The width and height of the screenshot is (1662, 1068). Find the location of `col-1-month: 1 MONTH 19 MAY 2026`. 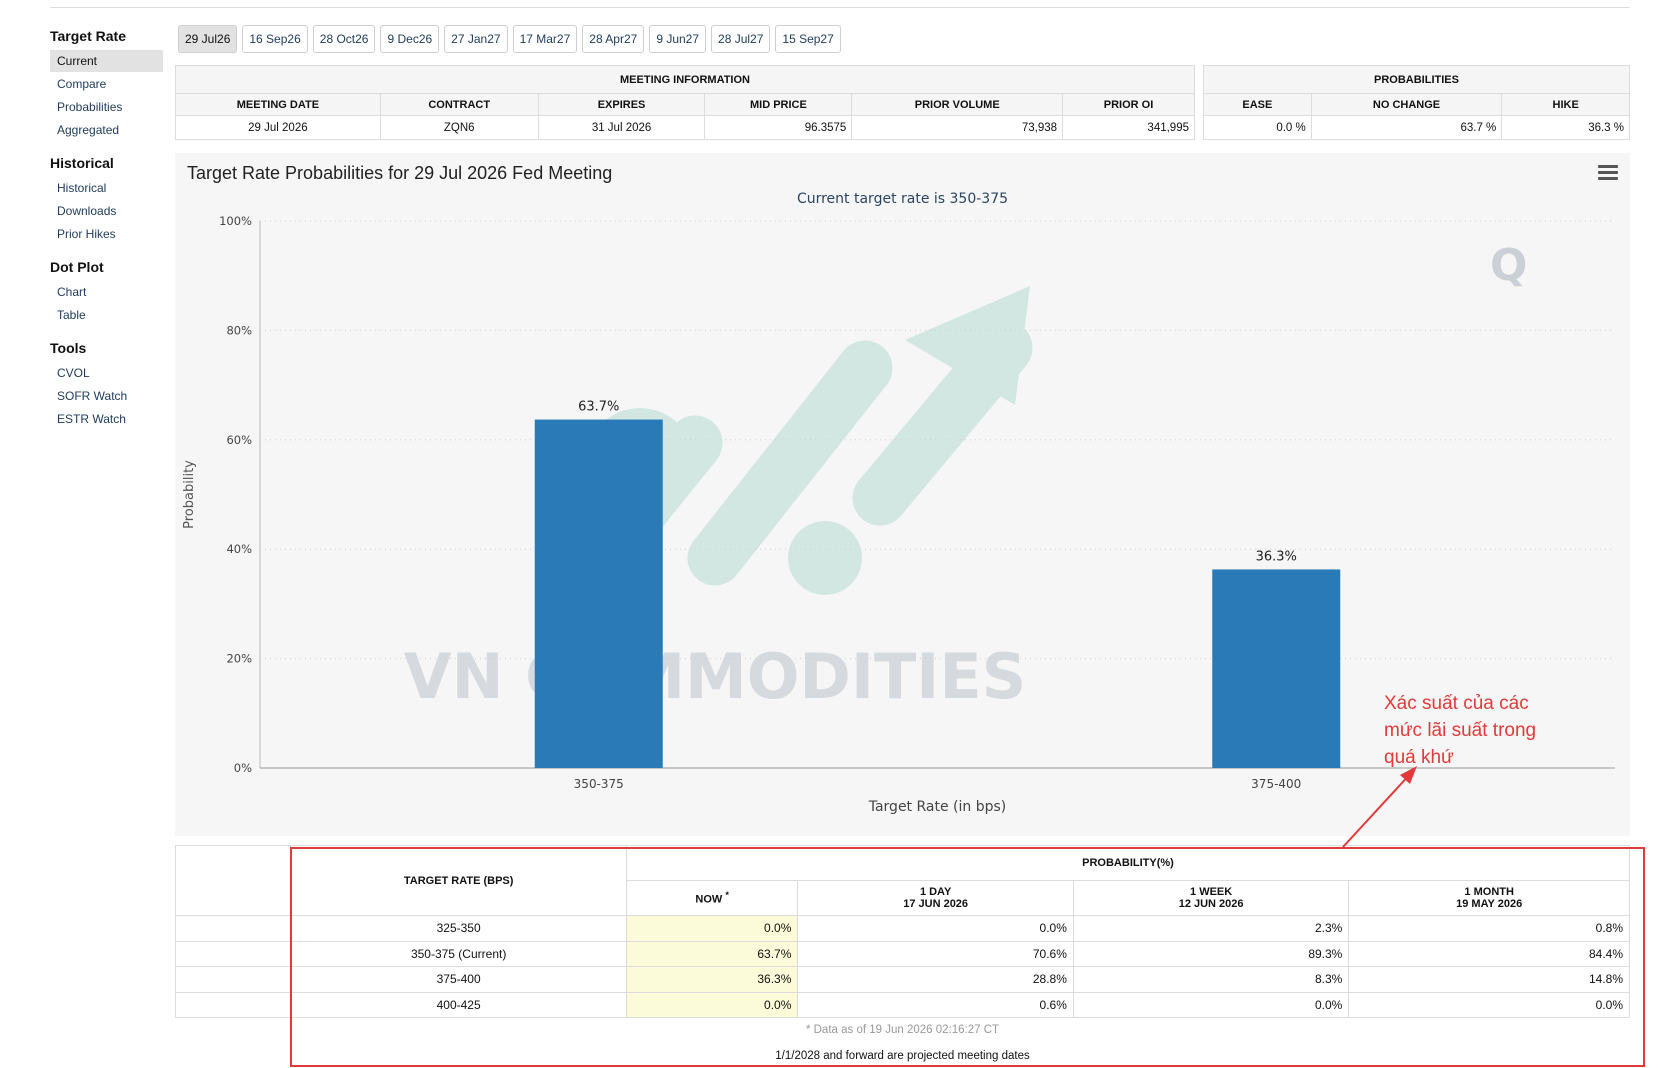

col-1-month: 1 MONTH 19 MAY 2026 is located at coordinates (1489, 898).